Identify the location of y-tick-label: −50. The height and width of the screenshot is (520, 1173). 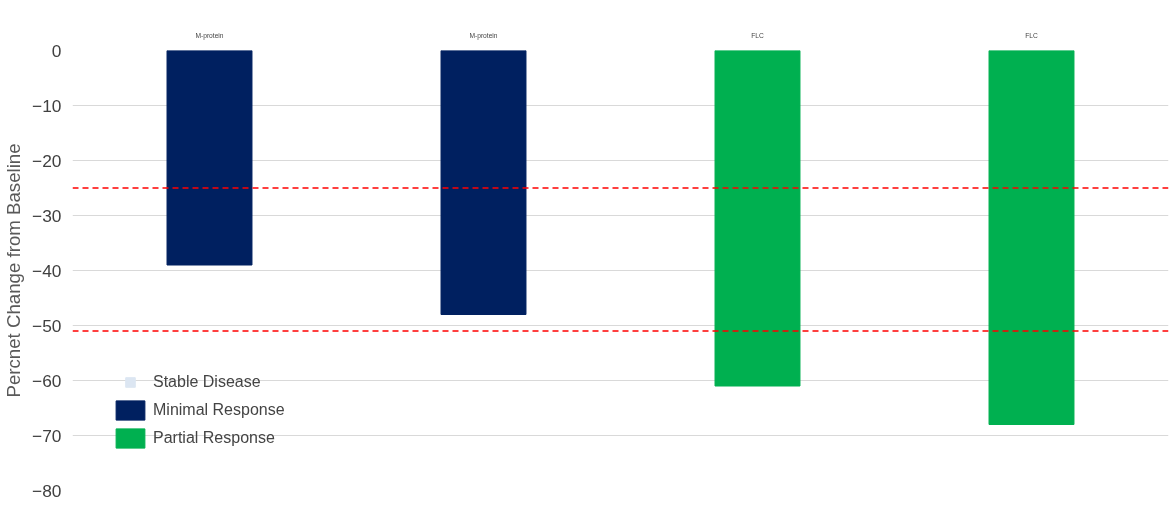
(47, 325).